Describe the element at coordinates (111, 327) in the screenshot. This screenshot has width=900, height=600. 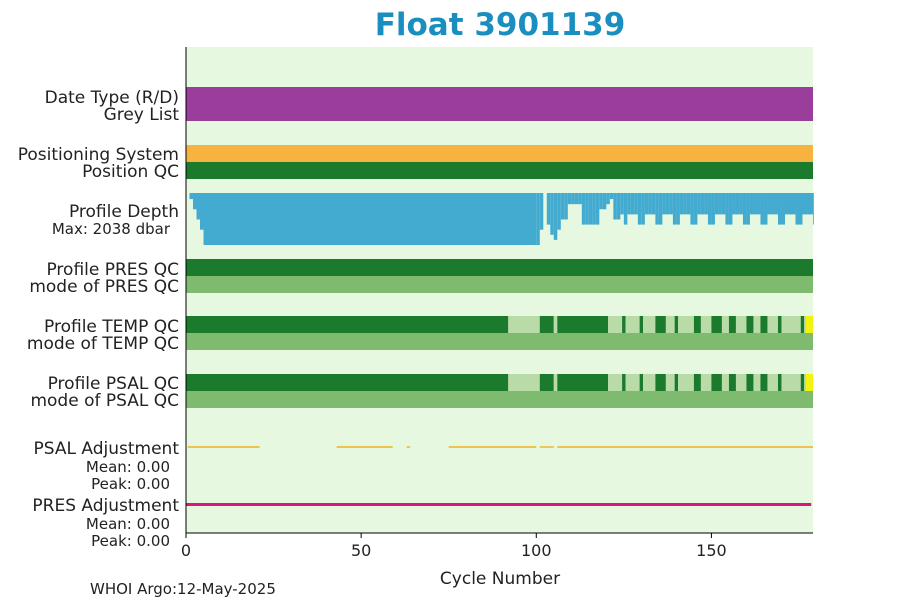
I see `row-label-profile-temp-qc: Profile TEMP QC` at that location.